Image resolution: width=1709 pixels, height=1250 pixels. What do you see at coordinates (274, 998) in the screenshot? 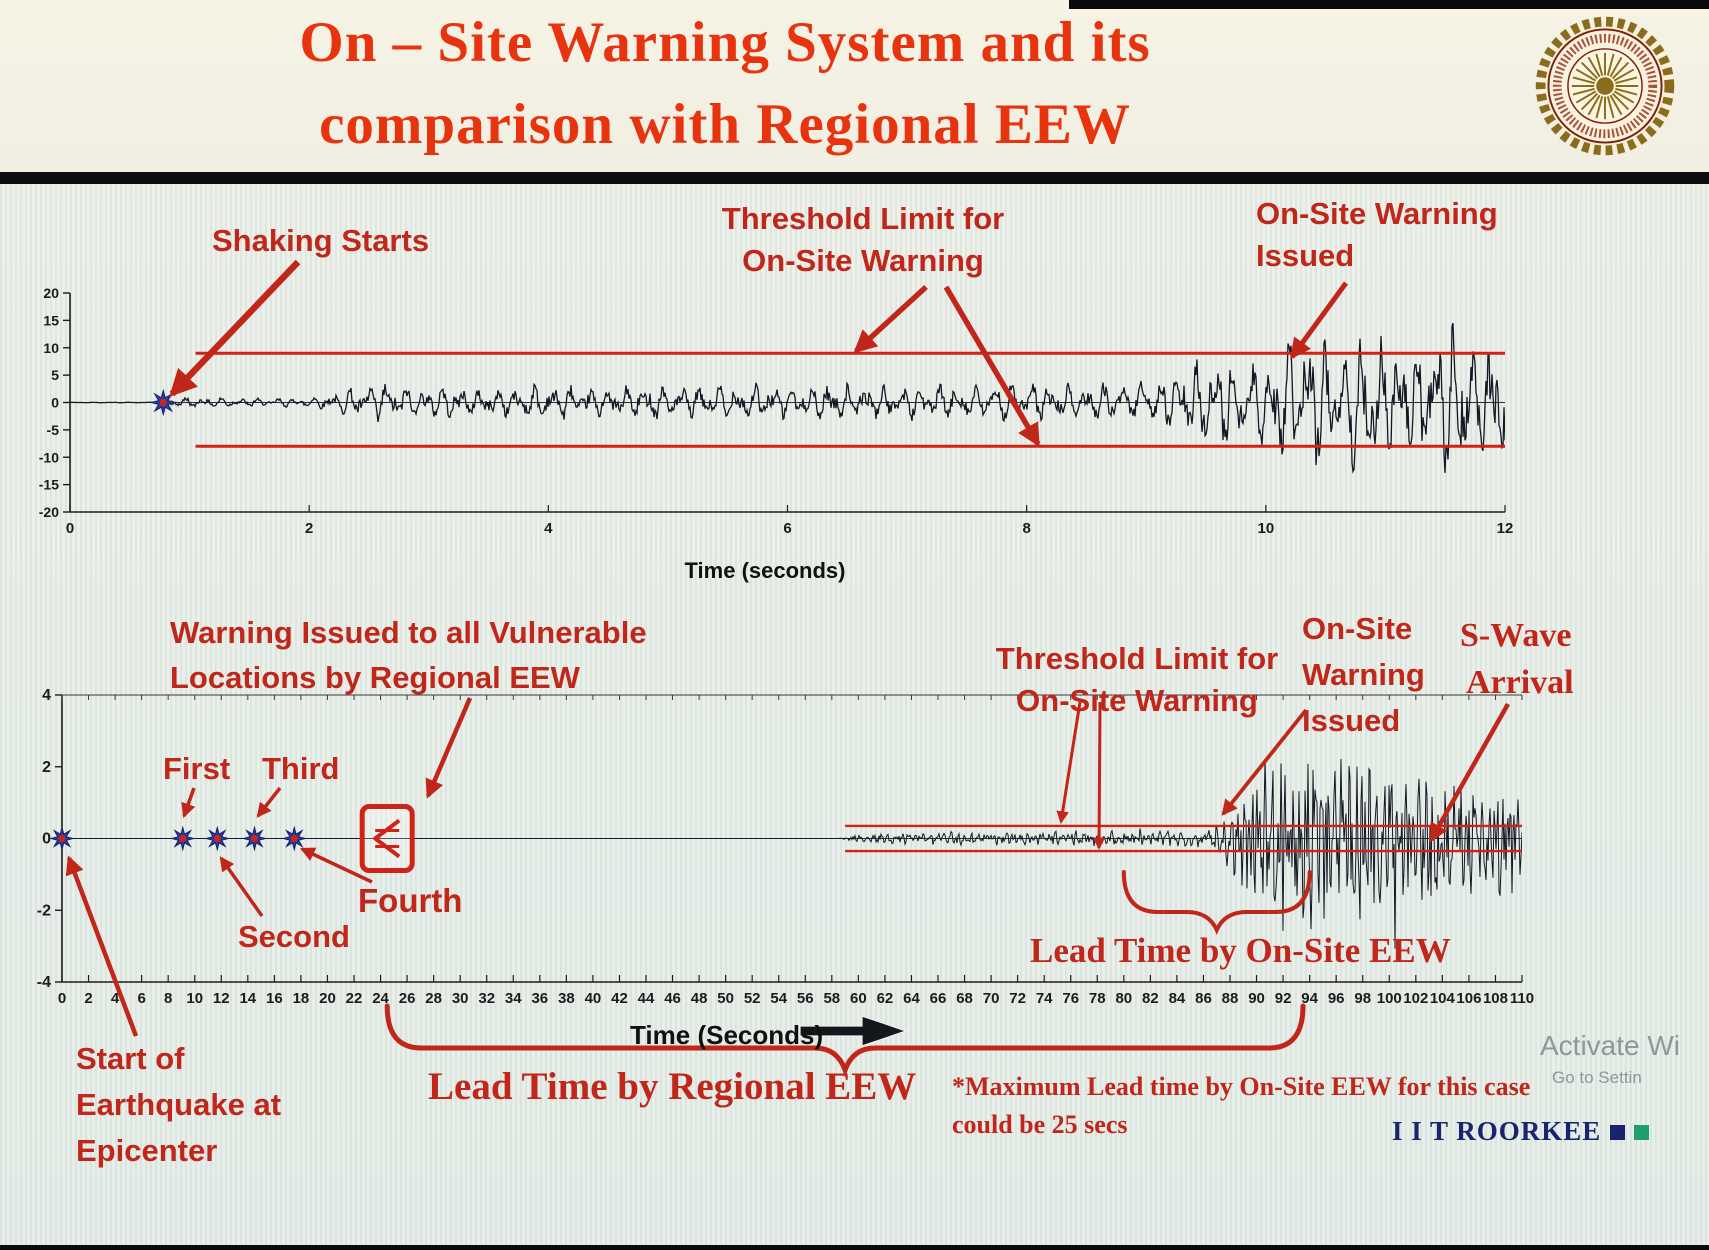
I see `svg-text: 16` at bounding box center [274, 998].